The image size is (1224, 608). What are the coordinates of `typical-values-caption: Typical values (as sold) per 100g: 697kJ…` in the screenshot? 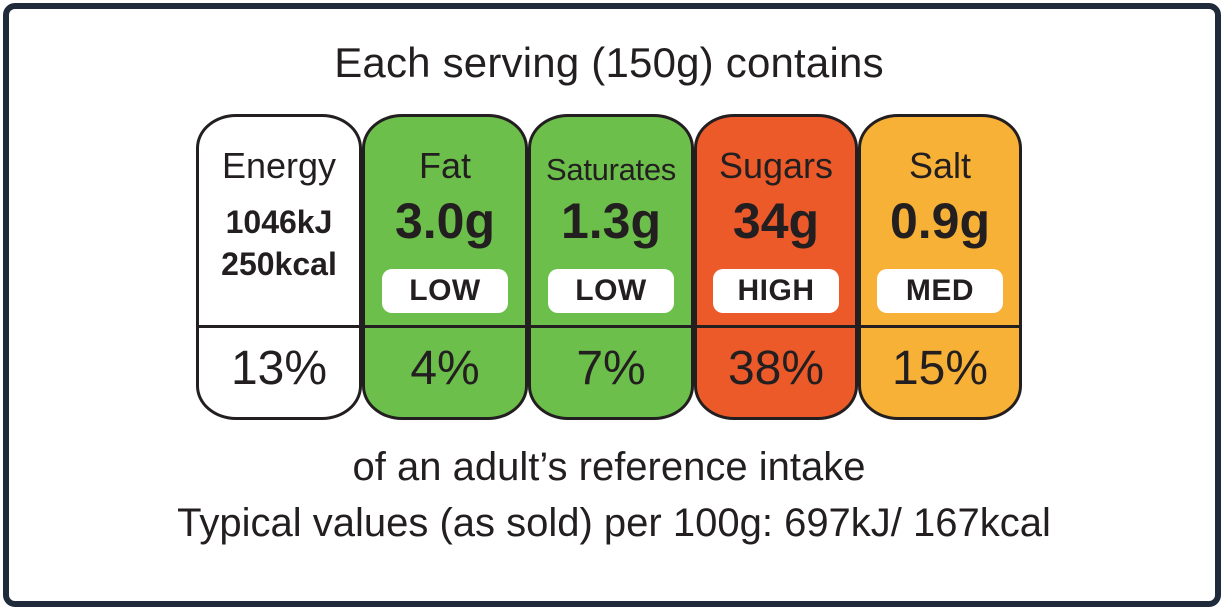 It's located at (614, 523).